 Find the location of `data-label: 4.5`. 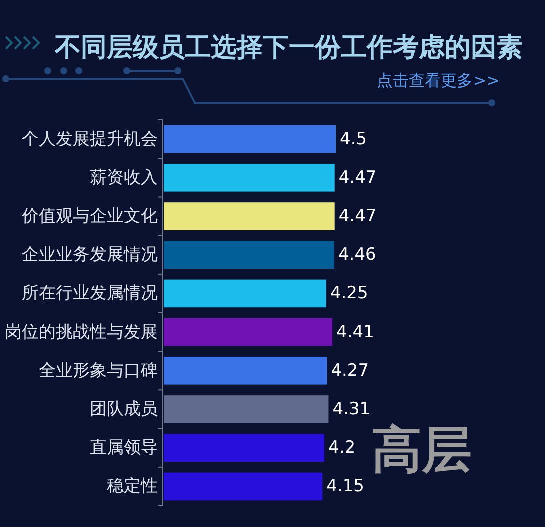

data-label: 4.5 is located at coordinates (354, 139).